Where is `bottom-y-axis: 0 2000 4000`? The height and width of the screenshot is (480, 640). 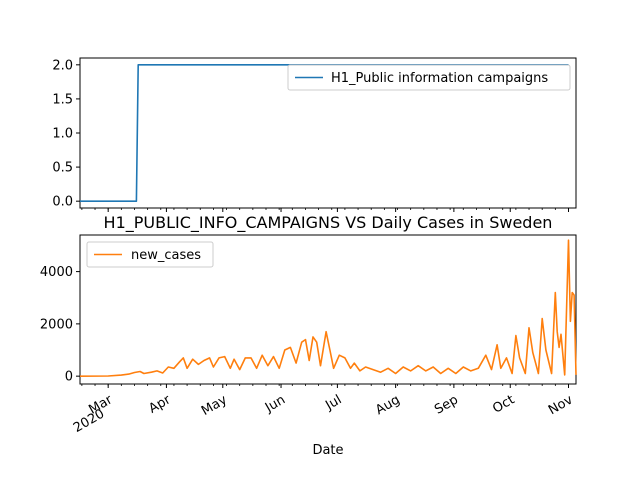 bottom-y-axis: 0 2000 4000 is located at coordinates (60, 325).